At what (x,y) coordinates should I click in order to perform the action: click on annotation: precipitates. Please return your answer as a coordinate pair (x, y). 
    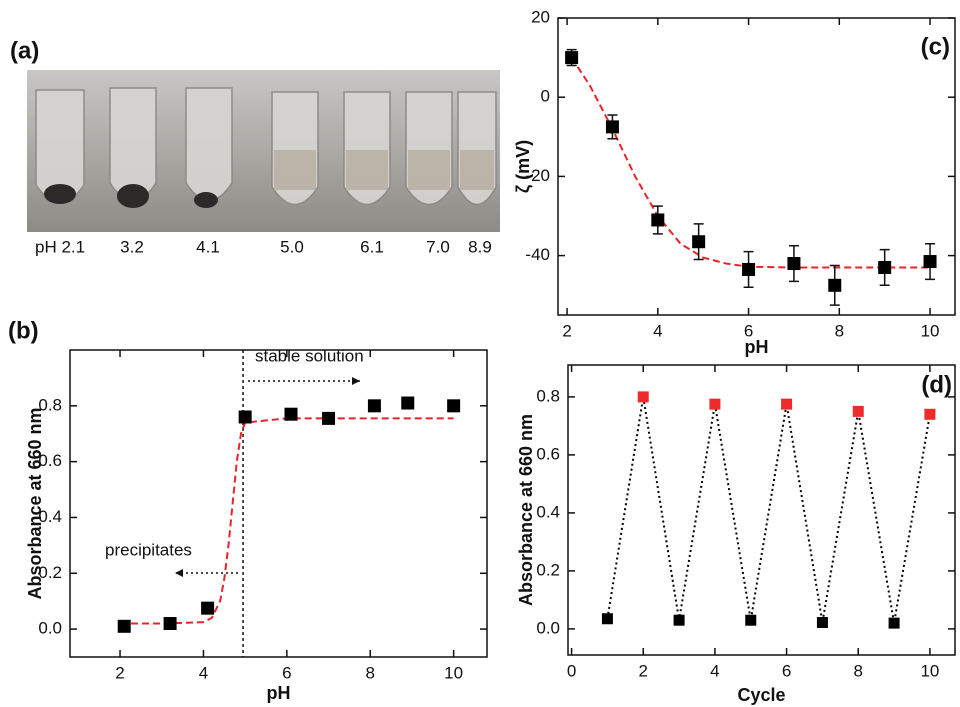
    Looking at the image, I should click on (148, 549).